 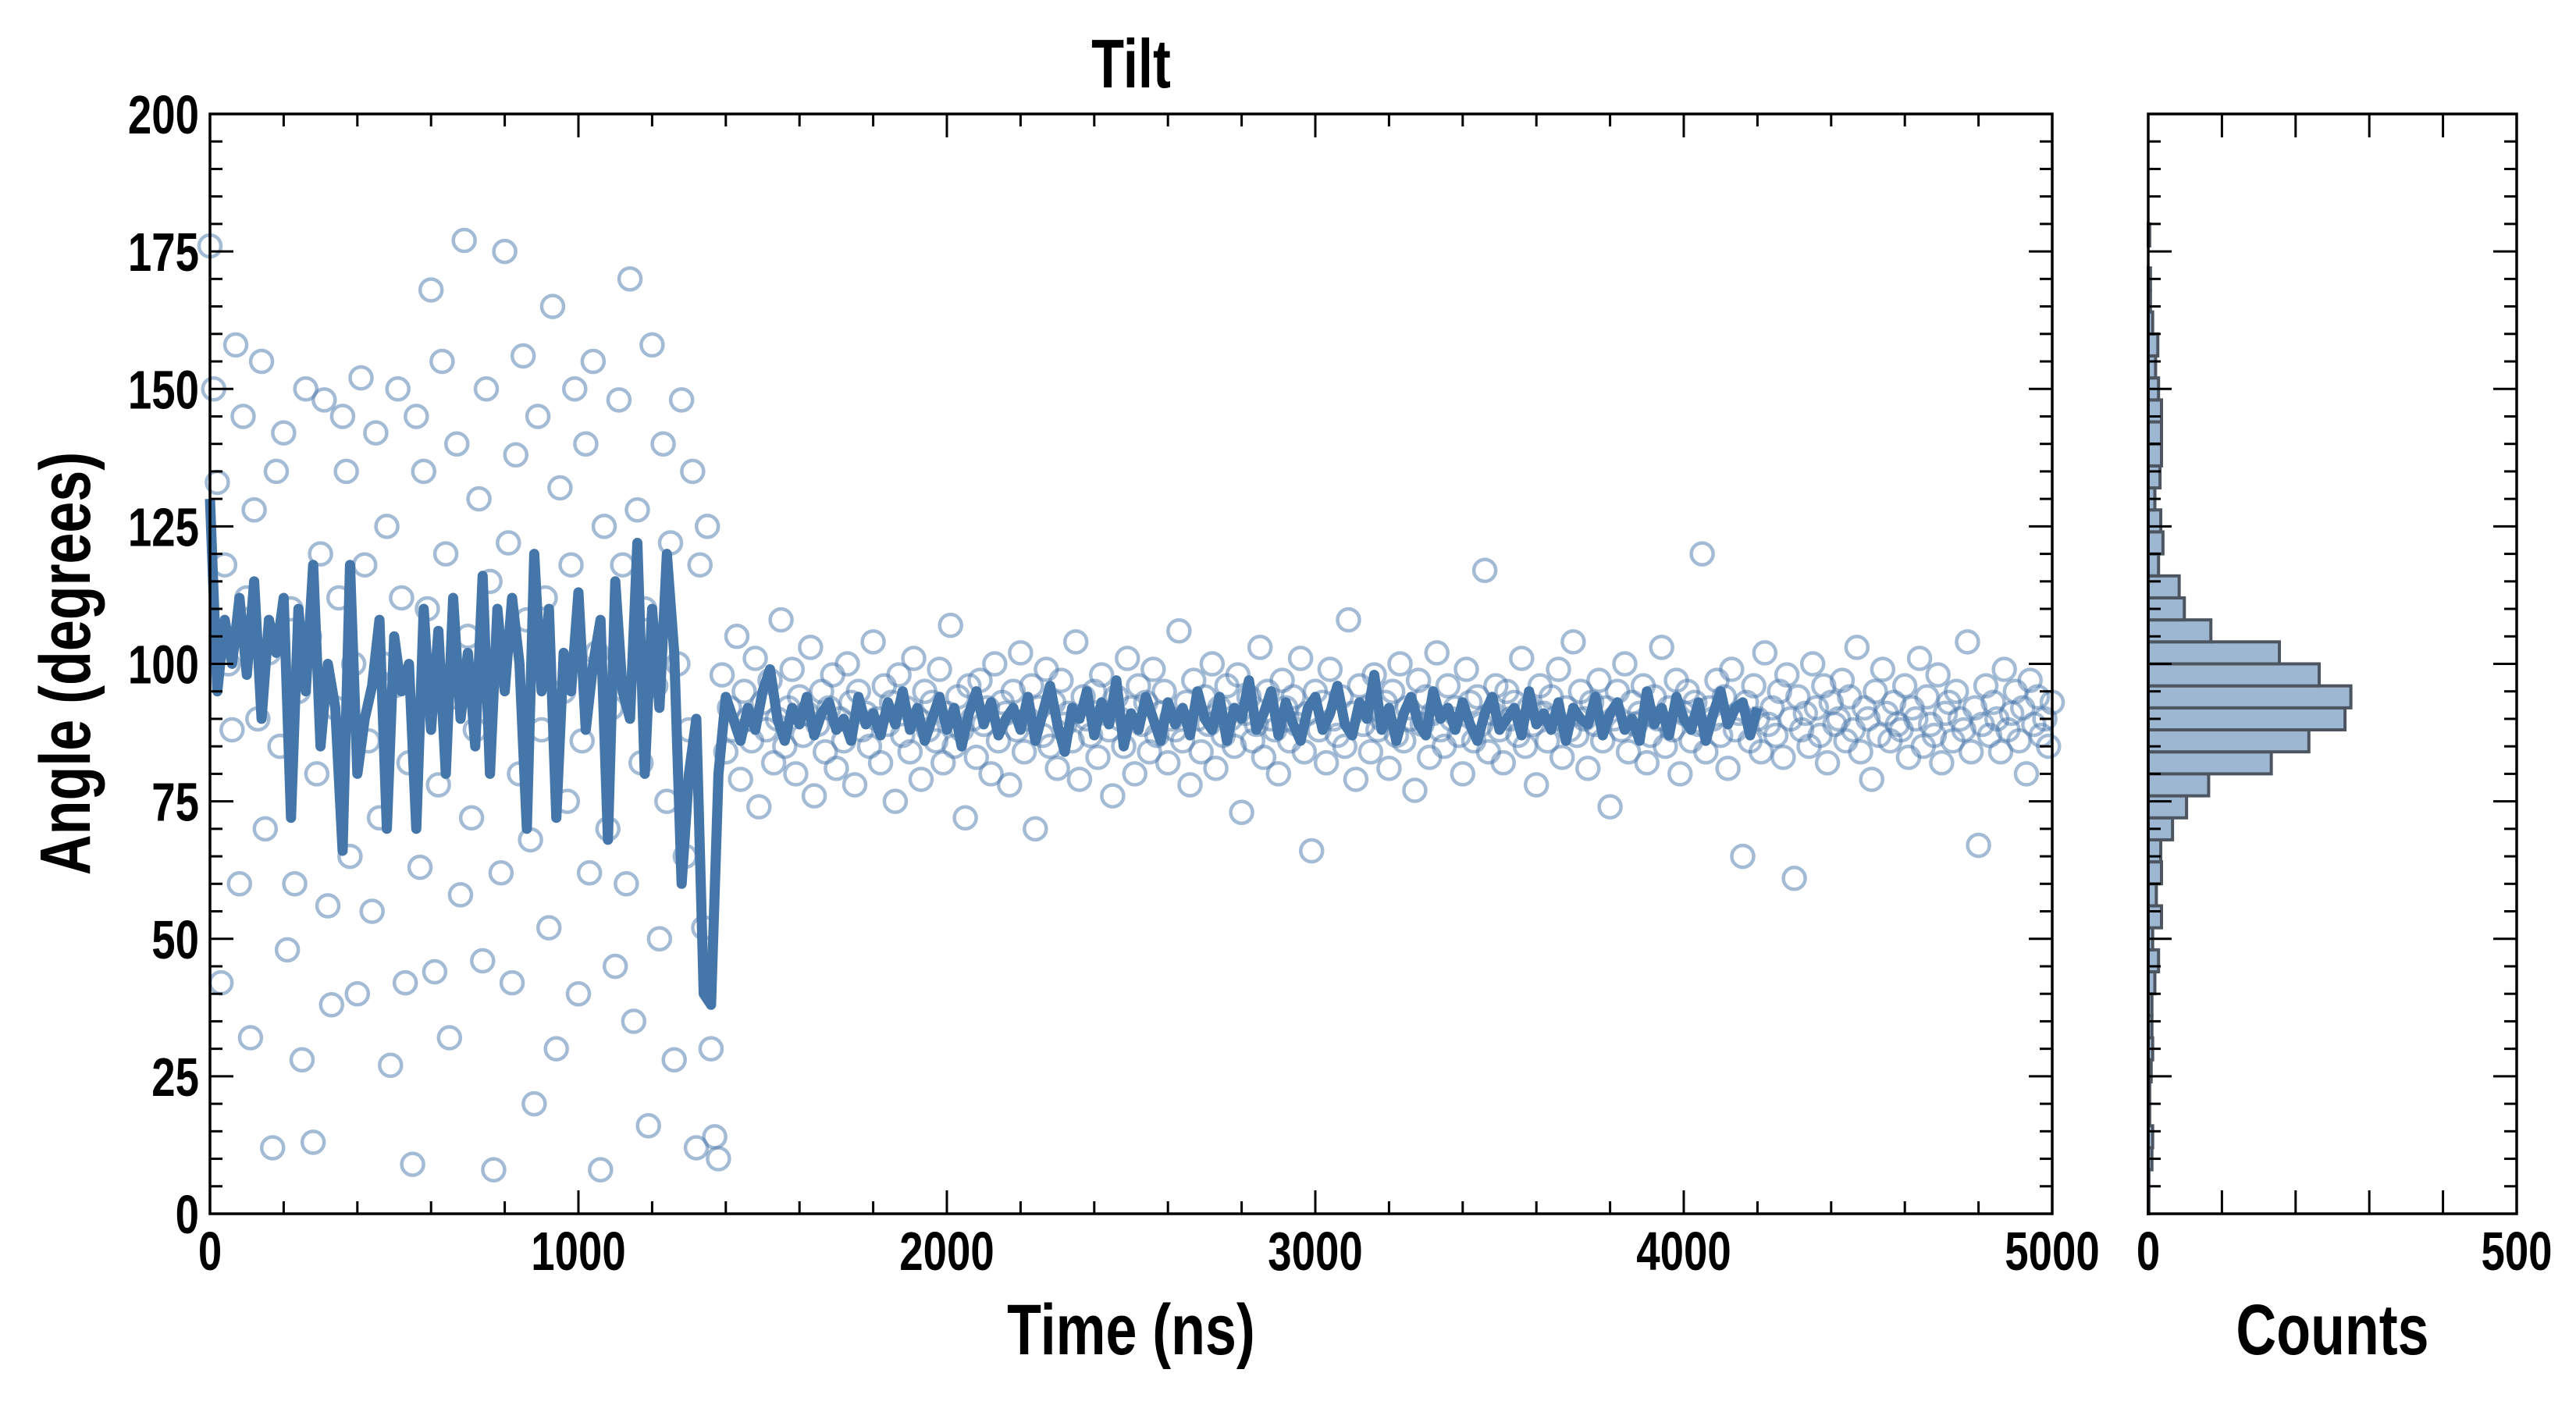 I want to click on histogram-plot: 0 500, so click(x=2345, y=697).